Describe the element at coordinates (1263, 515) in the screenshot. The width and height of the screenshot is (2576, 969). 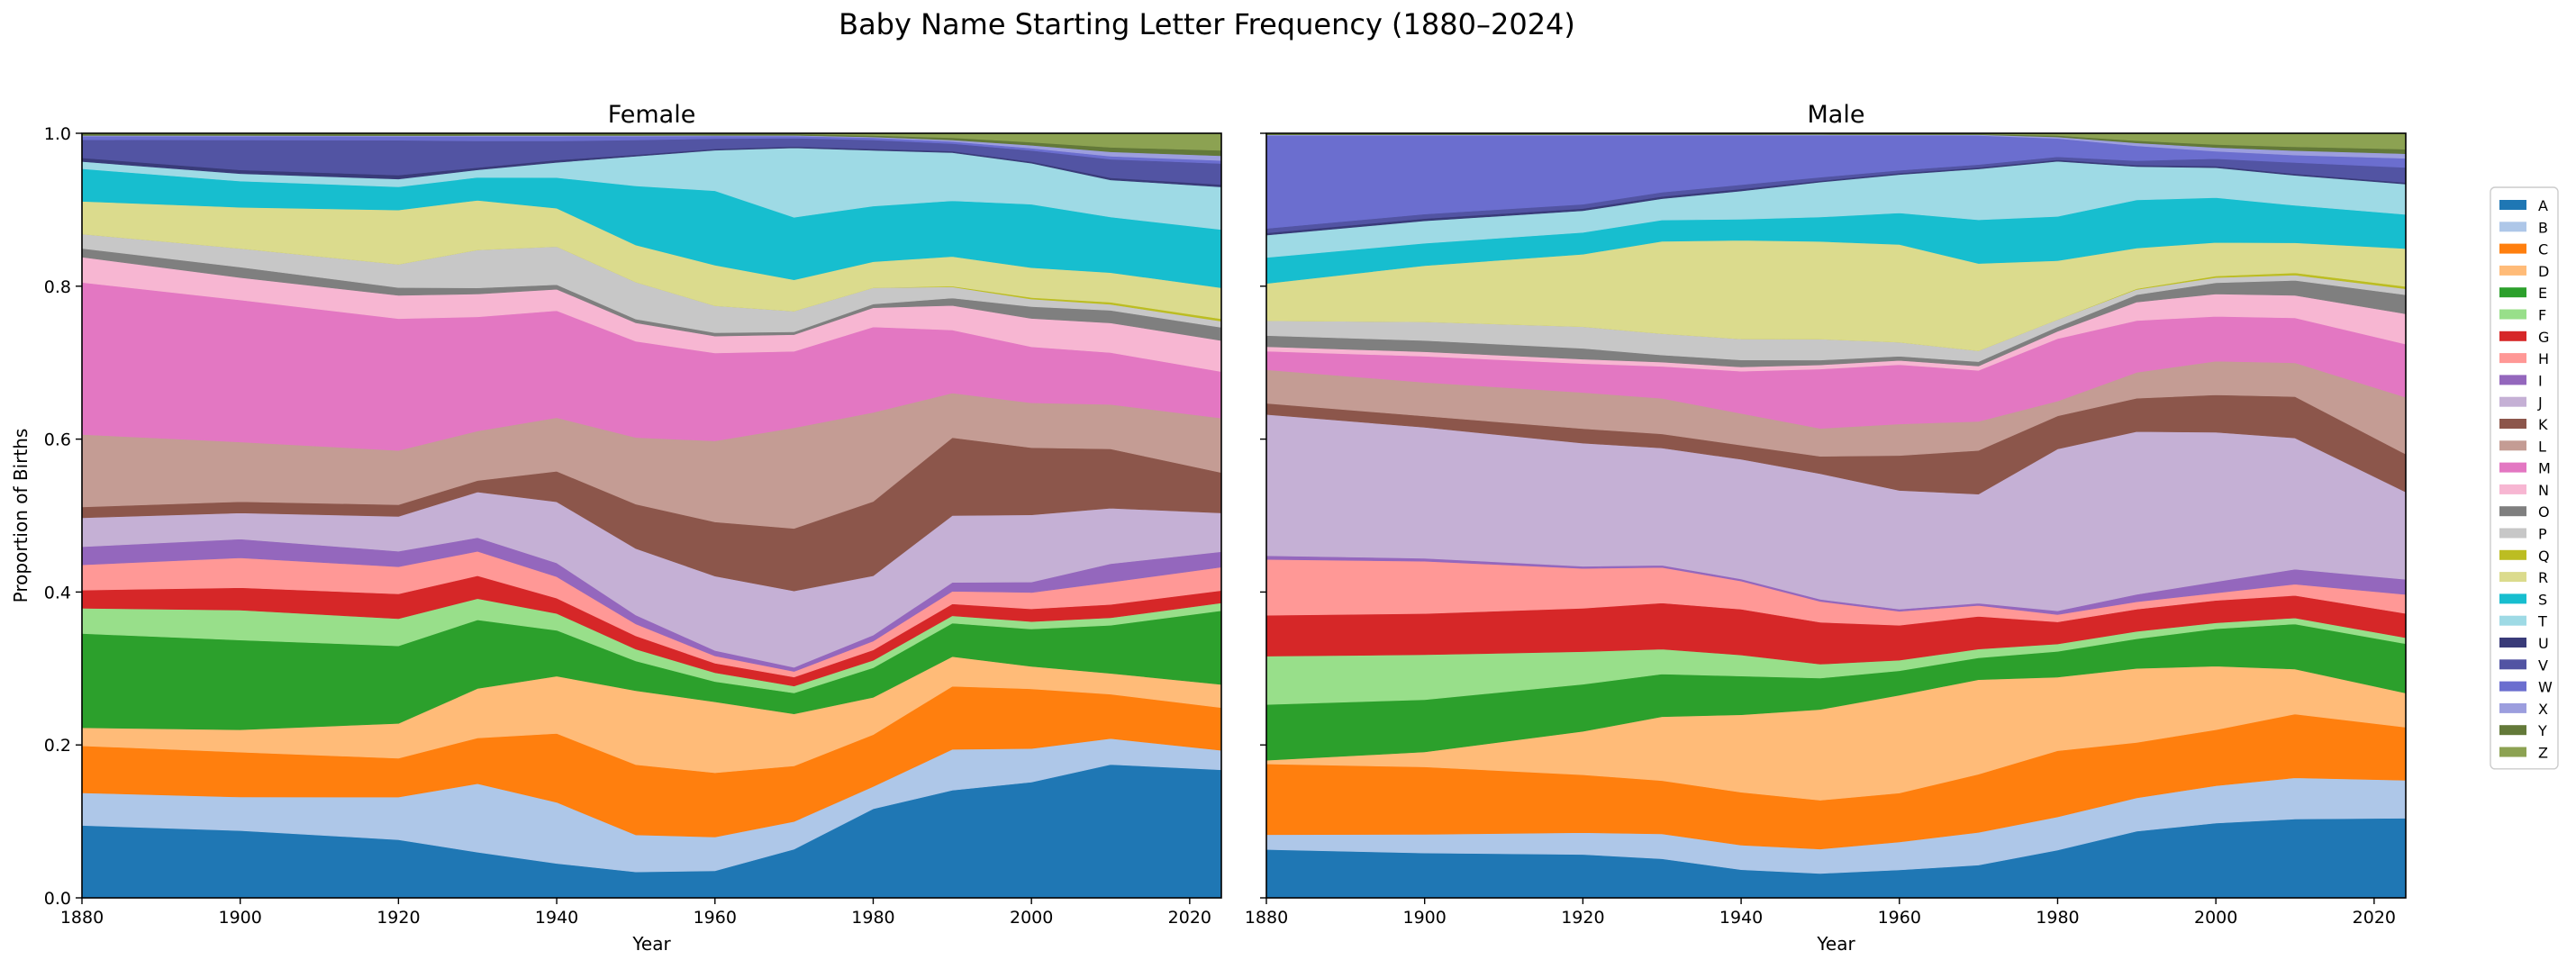
I see `y-ticks` at that location.